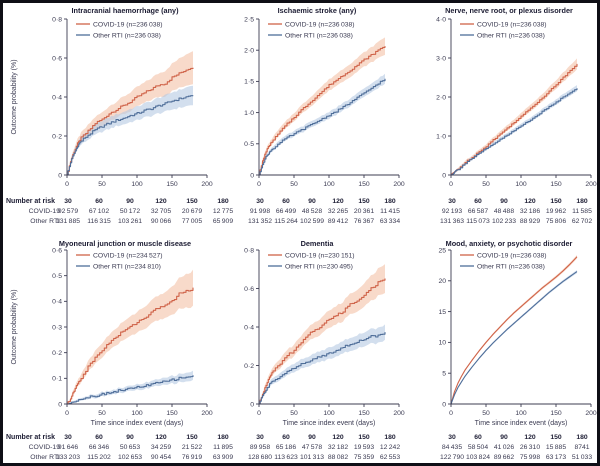  What do you see at coordinates (364, 457) in the screenshot?
I see `risk-value: 75 359` at bounding box center [364, 457].